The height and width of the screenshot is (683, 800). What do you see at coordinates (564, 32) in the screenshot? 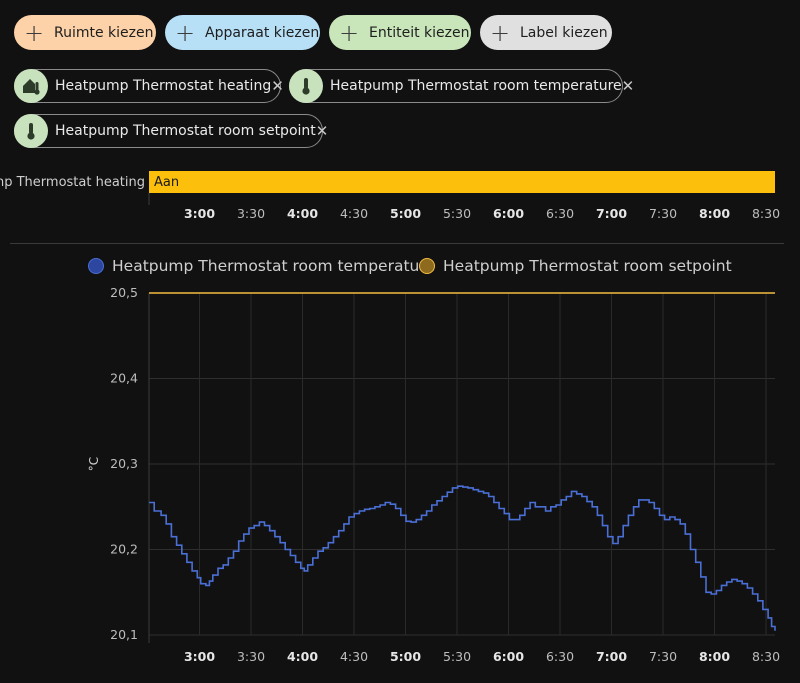
I see `label-picker-label: Label kiezen` at bounding box center [564, 32].